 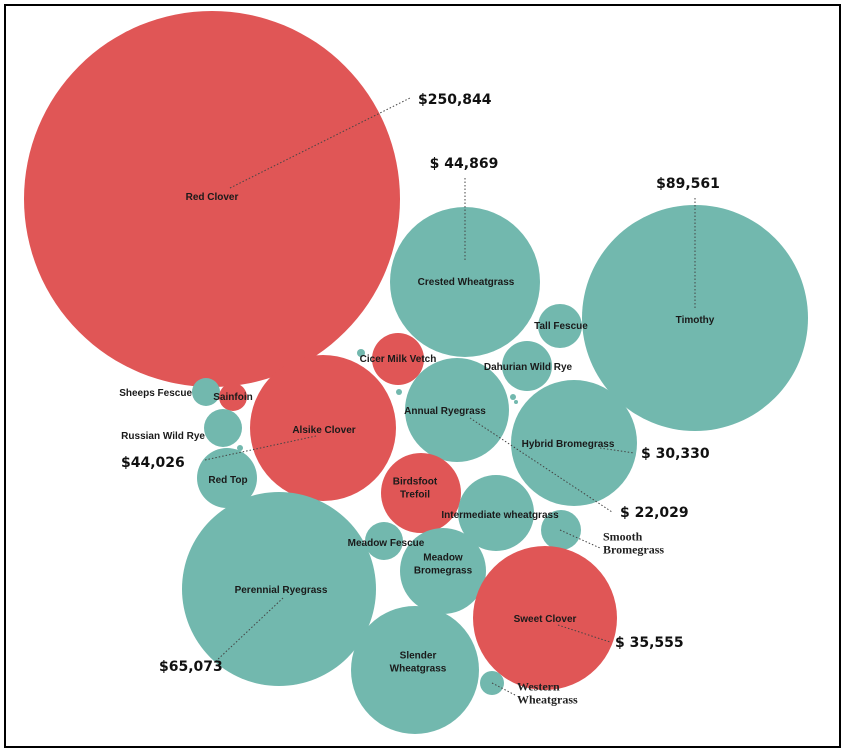 I want to click on bubble-label-red-clover: Red Clover, so click(x=212, y=197).